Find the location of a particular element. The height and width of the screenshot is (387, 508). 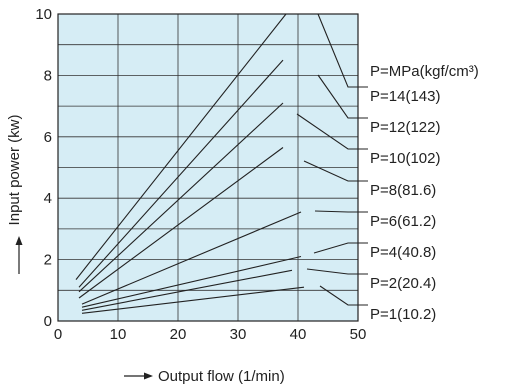

x-tick-label: 40 is located at coordinates (298, 334).